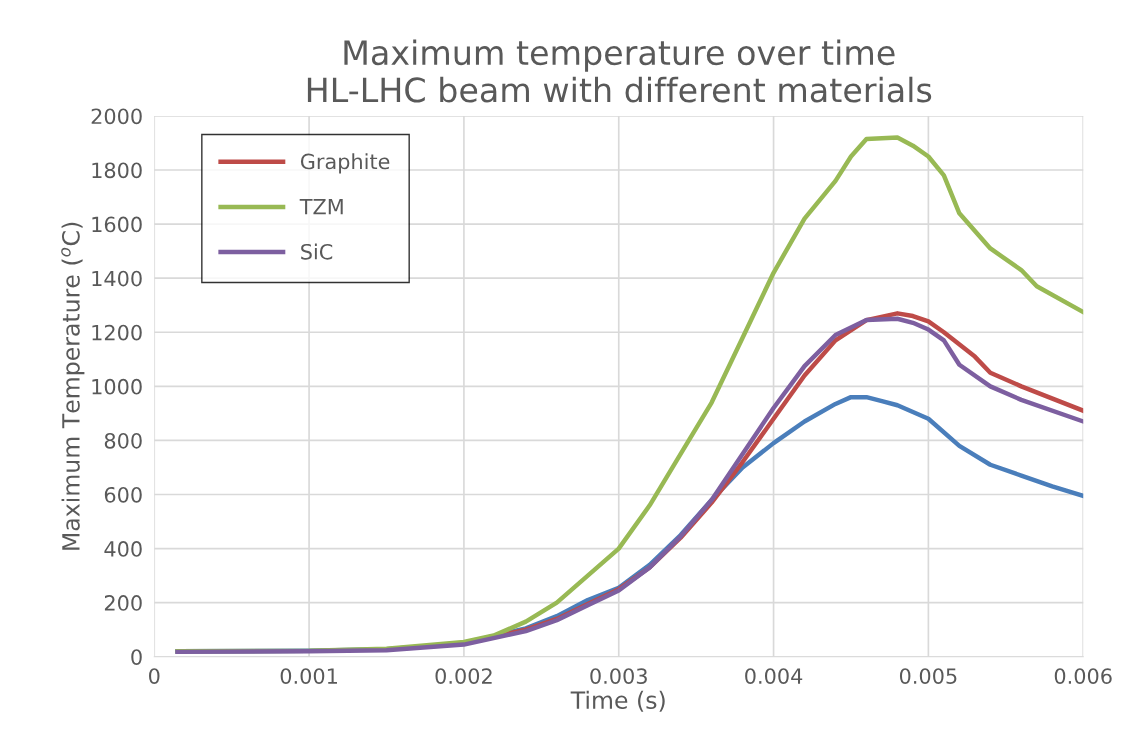 Image resolution: width=1126 pixels, height=748 pixels. What do you see at coordinates (123, 549) in the screenshot?
I see `y-tick-label: 400` at bounding box center [123, 549].